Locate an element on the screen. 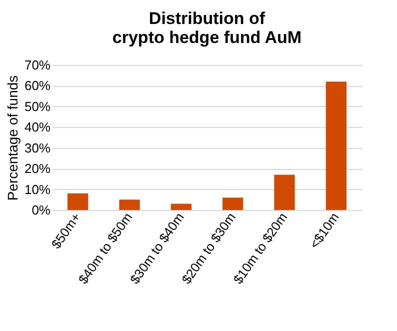 This screenshot has height=331, width=397. y-tick-label: 0% is located at coordinates (41, 210).